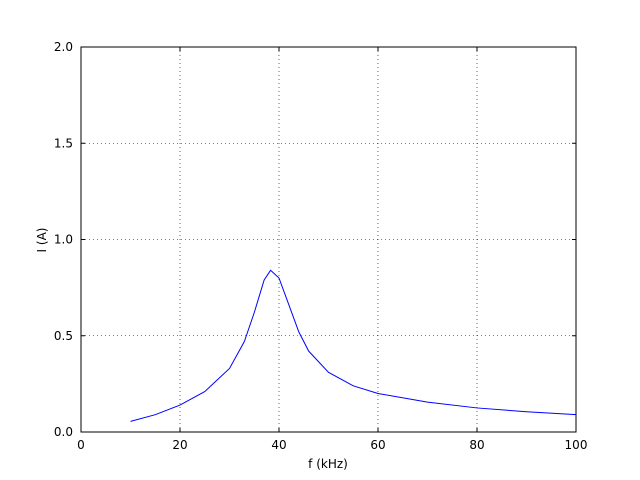  Describe the element at coordinates (42, 240) in the screenshot. I see `y-axis-label: I (A)` at that location.